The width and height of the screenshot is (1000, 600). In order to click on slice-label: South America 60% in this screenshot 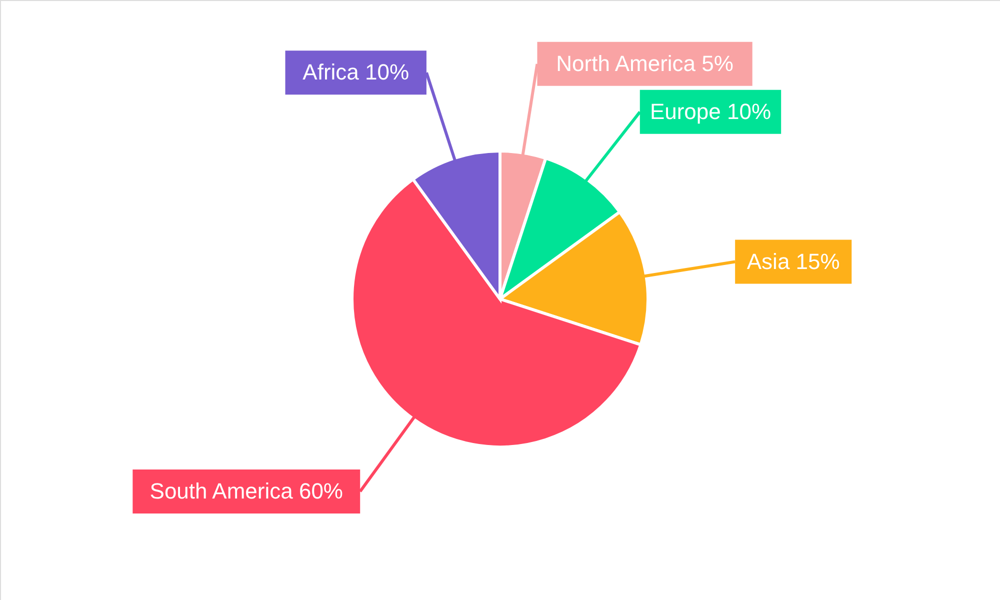, I will do `click(247, 491)`.